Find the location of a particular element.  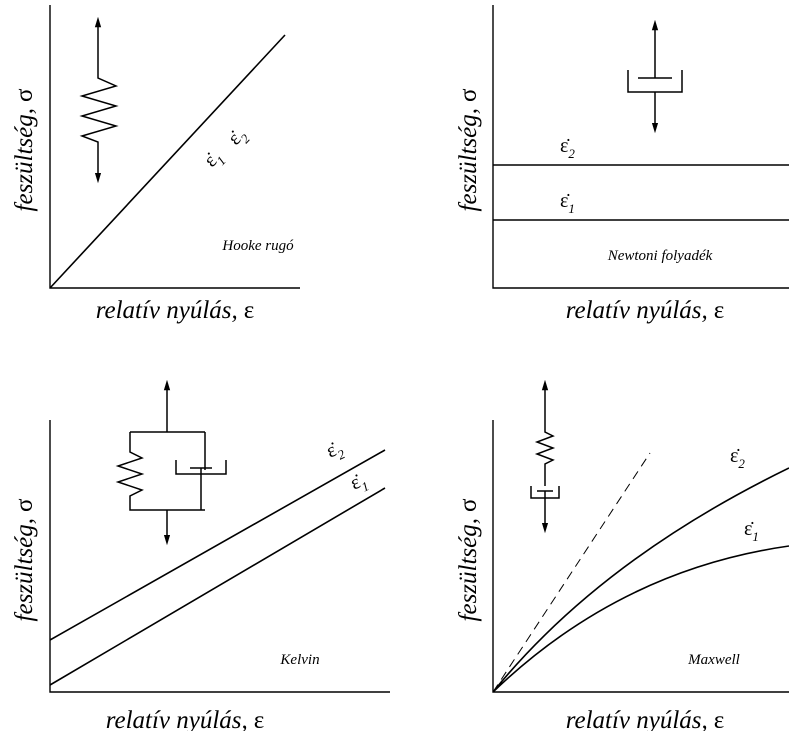

hooke-panel is located at coordinates (174, 147).